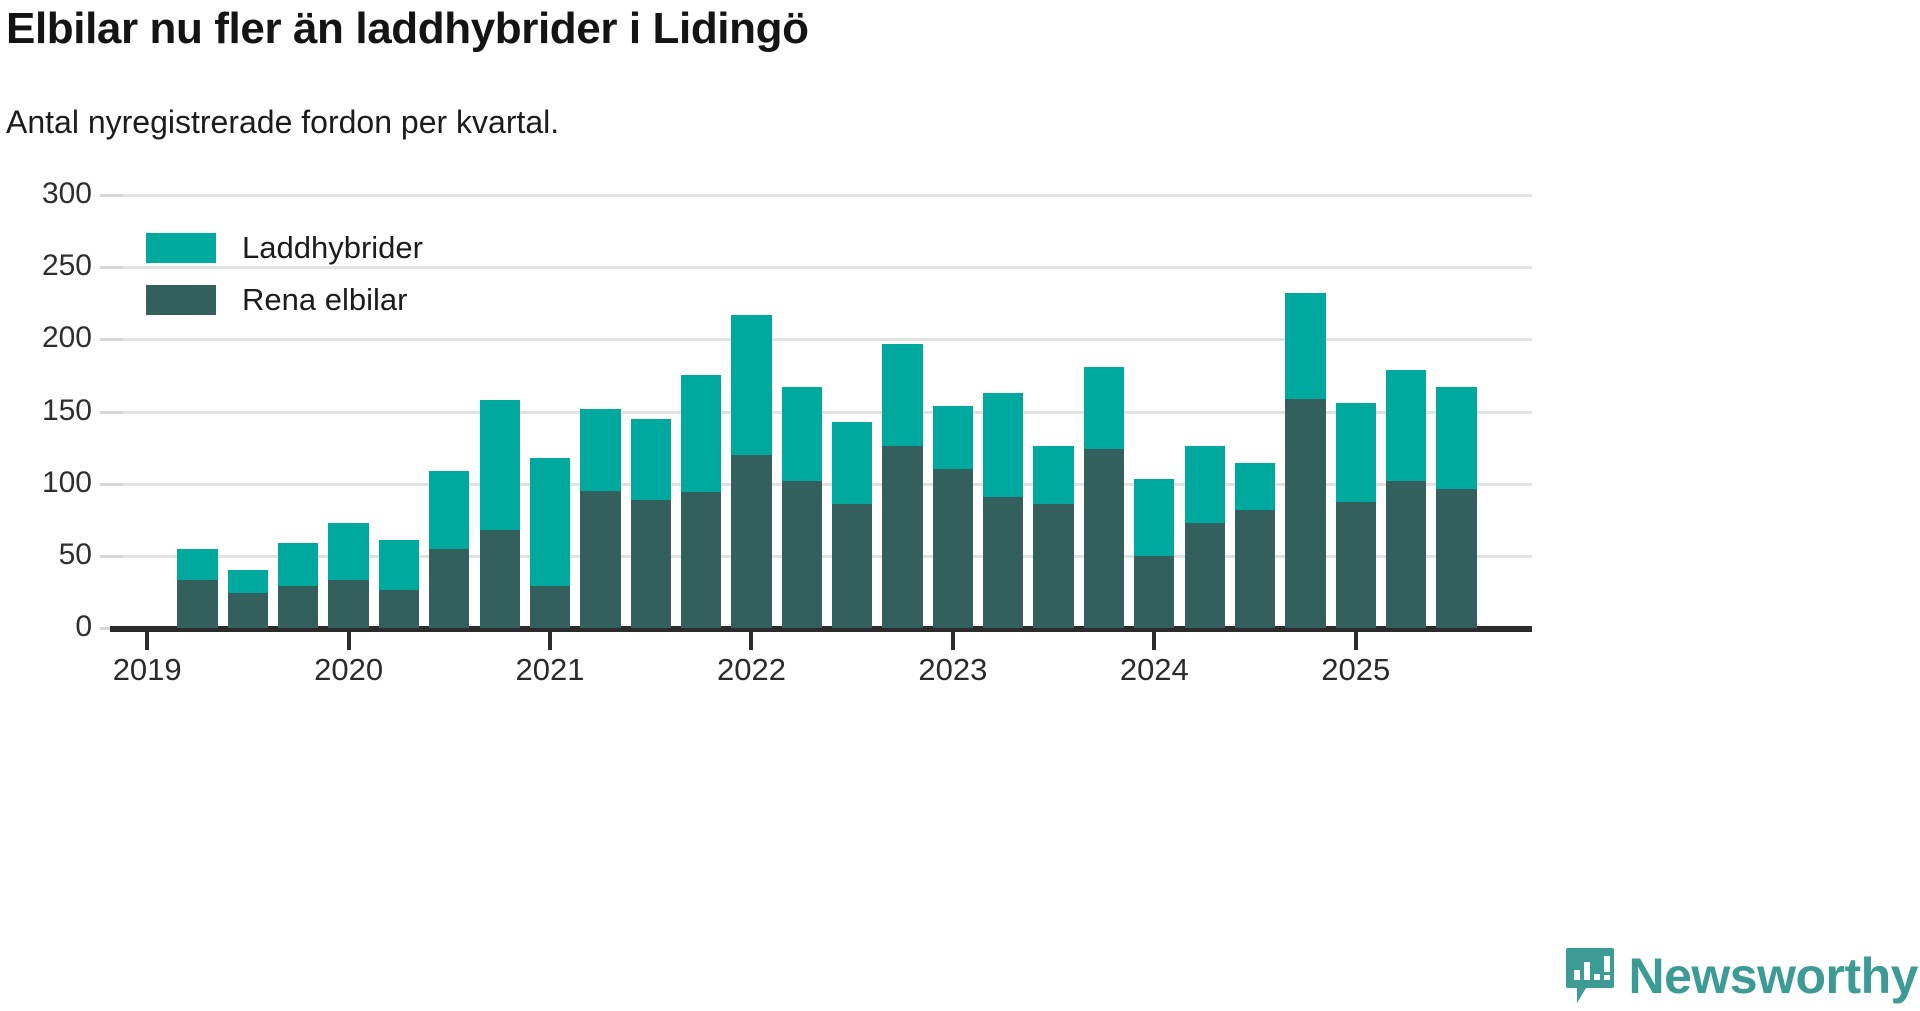  What do you see at coordinates (147, 669) in the screenshot?
I see `x-axis-tick-label: 2019` at bounding box center [147, 669].